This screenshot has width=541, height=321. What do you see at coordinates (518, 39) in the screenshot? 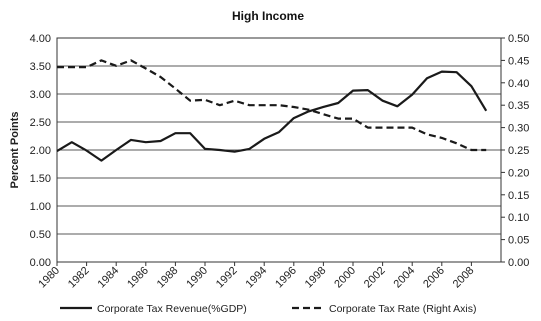
I see `right-tick-label: 0.50` at bounding box center [518, 39].